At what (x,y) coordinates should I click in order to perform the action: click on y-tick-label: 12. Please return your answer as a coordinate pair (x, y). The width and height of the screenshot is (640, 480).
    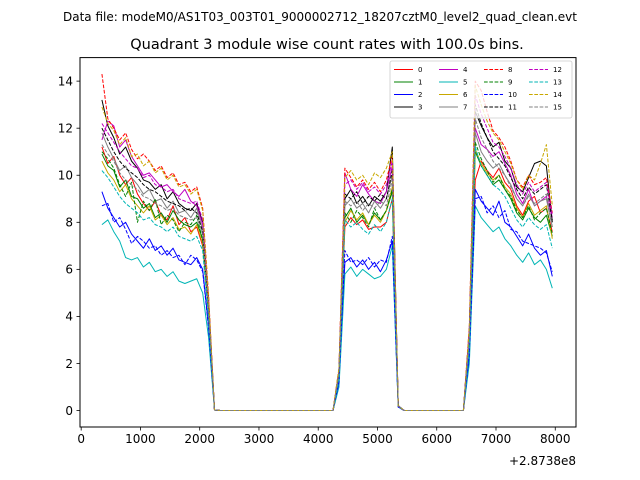
    Looking at the image, I should click on (65, 128).